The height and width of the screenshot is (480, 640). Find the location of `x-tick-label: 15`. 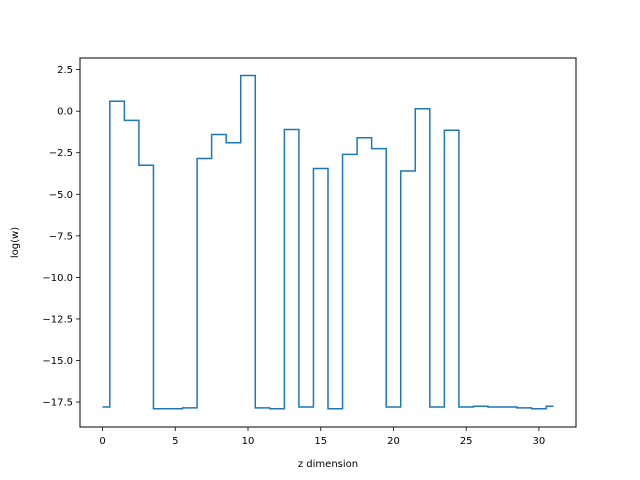

x-tick-label: 15 is located at coordinates (320, 441).